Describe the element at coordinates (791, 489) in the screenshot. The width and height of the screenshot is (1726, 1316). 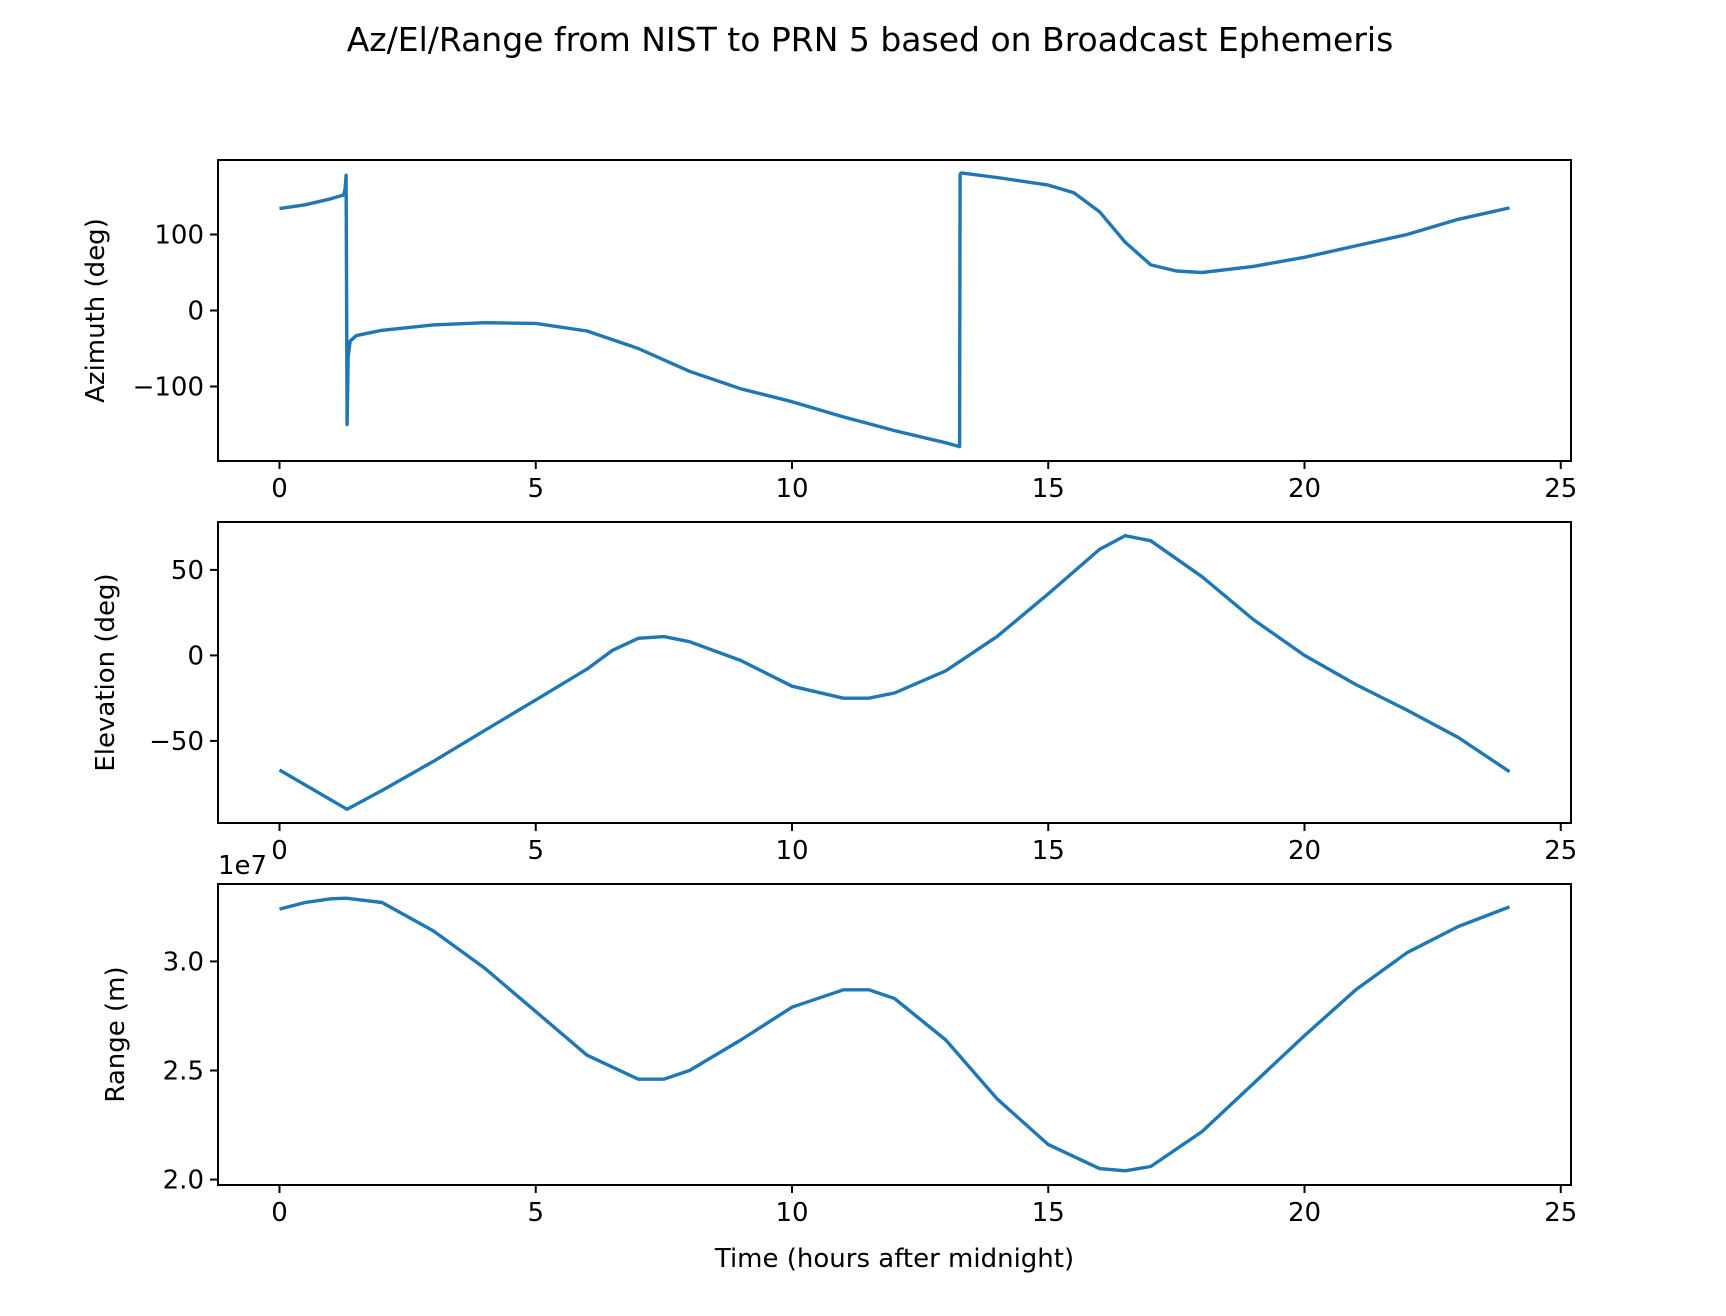
I see `azimuth-xtick-label: 10` at that location.